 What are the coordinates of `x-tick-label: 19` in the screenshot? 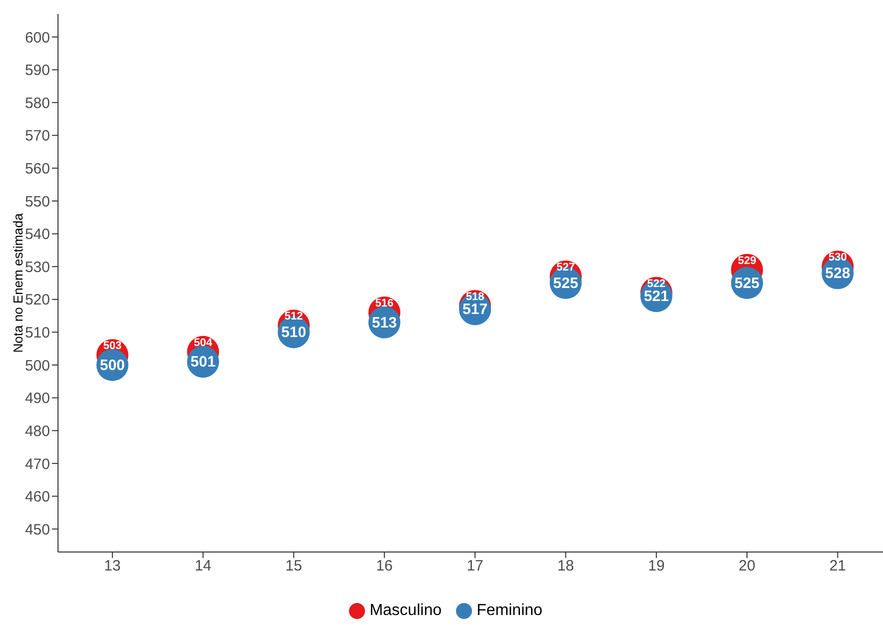 It's located at (656, 566).